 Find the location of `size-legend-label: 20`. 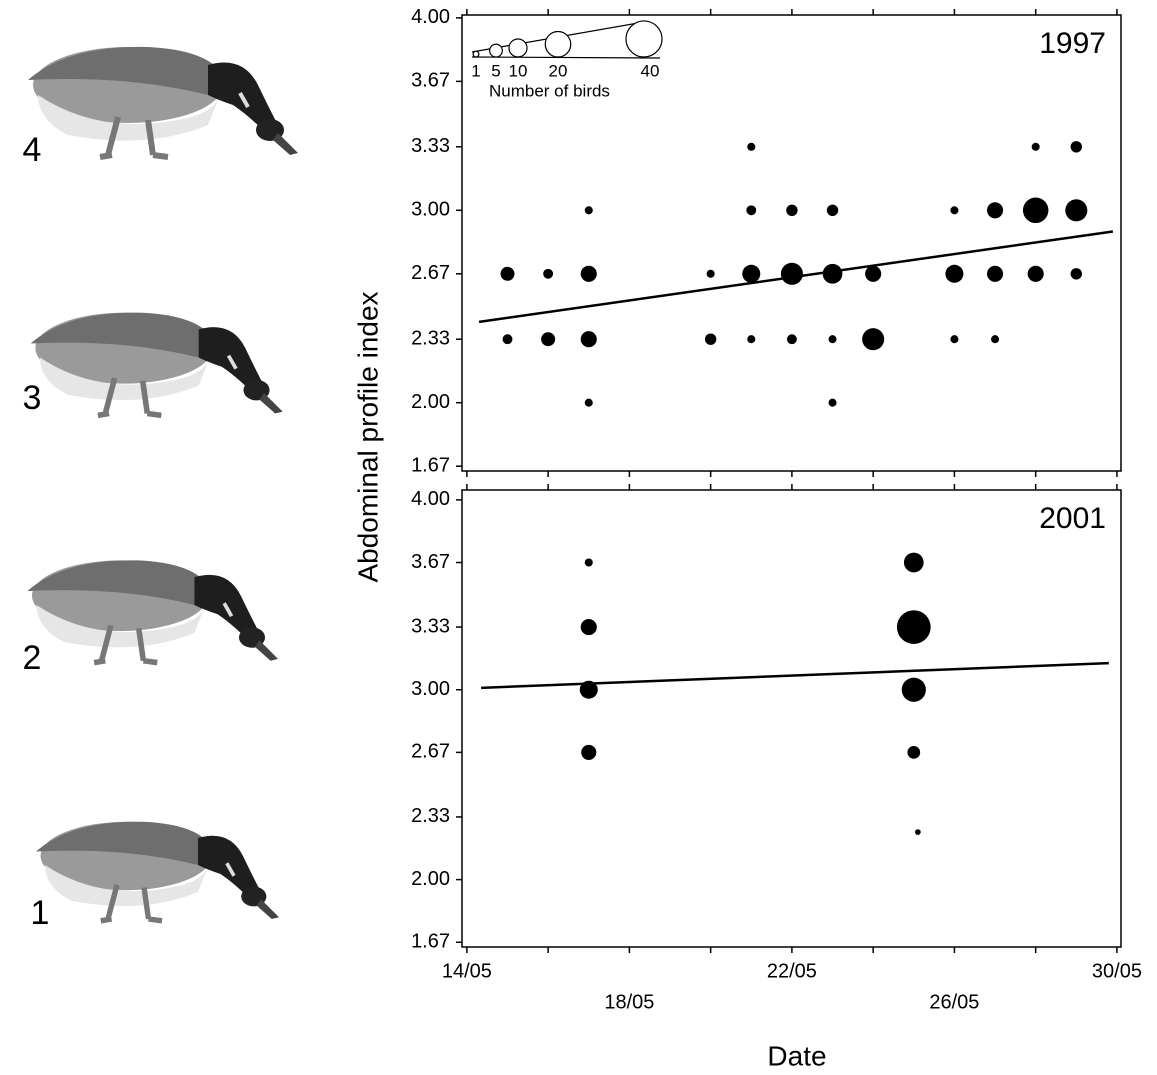

size-legend-label: 20 is located at coordinates (558, 70).